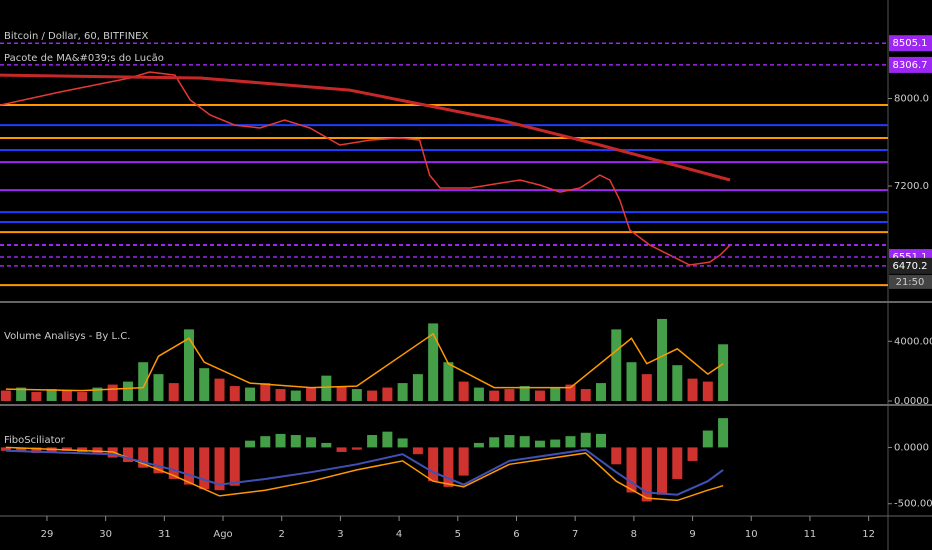  What do you see at coordinates (911, 186) in the screenshot?
I see `y-tick-label: 7200.0` at bounding box center [911, 186].